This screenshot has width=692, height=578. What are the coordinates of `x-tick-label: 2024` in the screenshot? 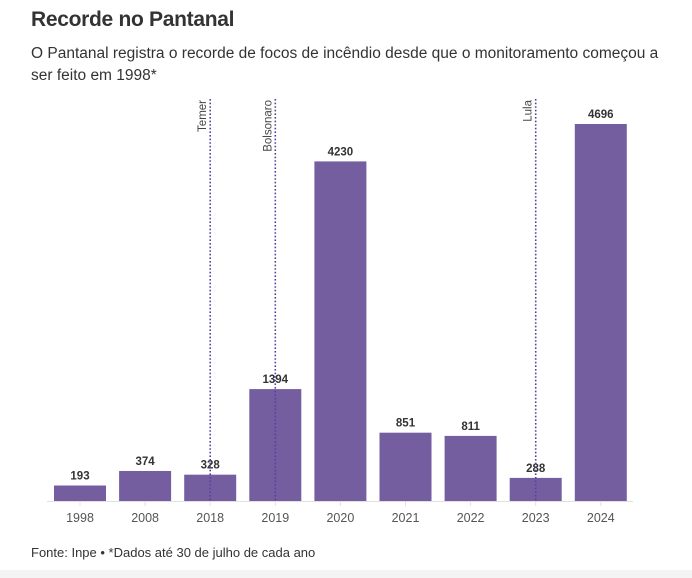 It's located at (601, 518).